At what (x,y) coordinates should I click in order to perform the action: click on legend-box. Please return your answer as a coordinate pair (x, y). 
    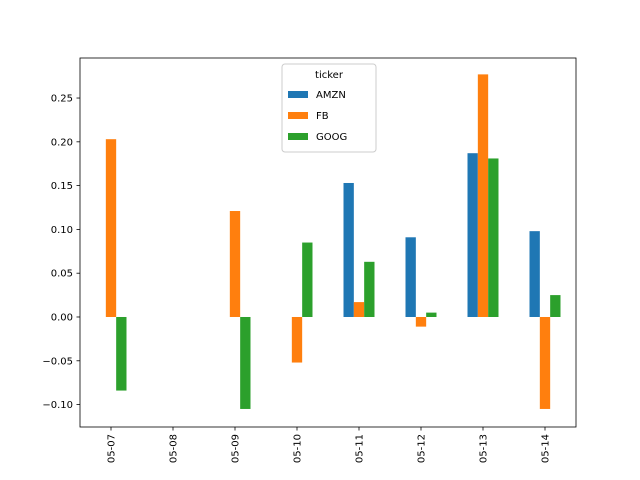
    Looking at the image, I should click on (329, 108).